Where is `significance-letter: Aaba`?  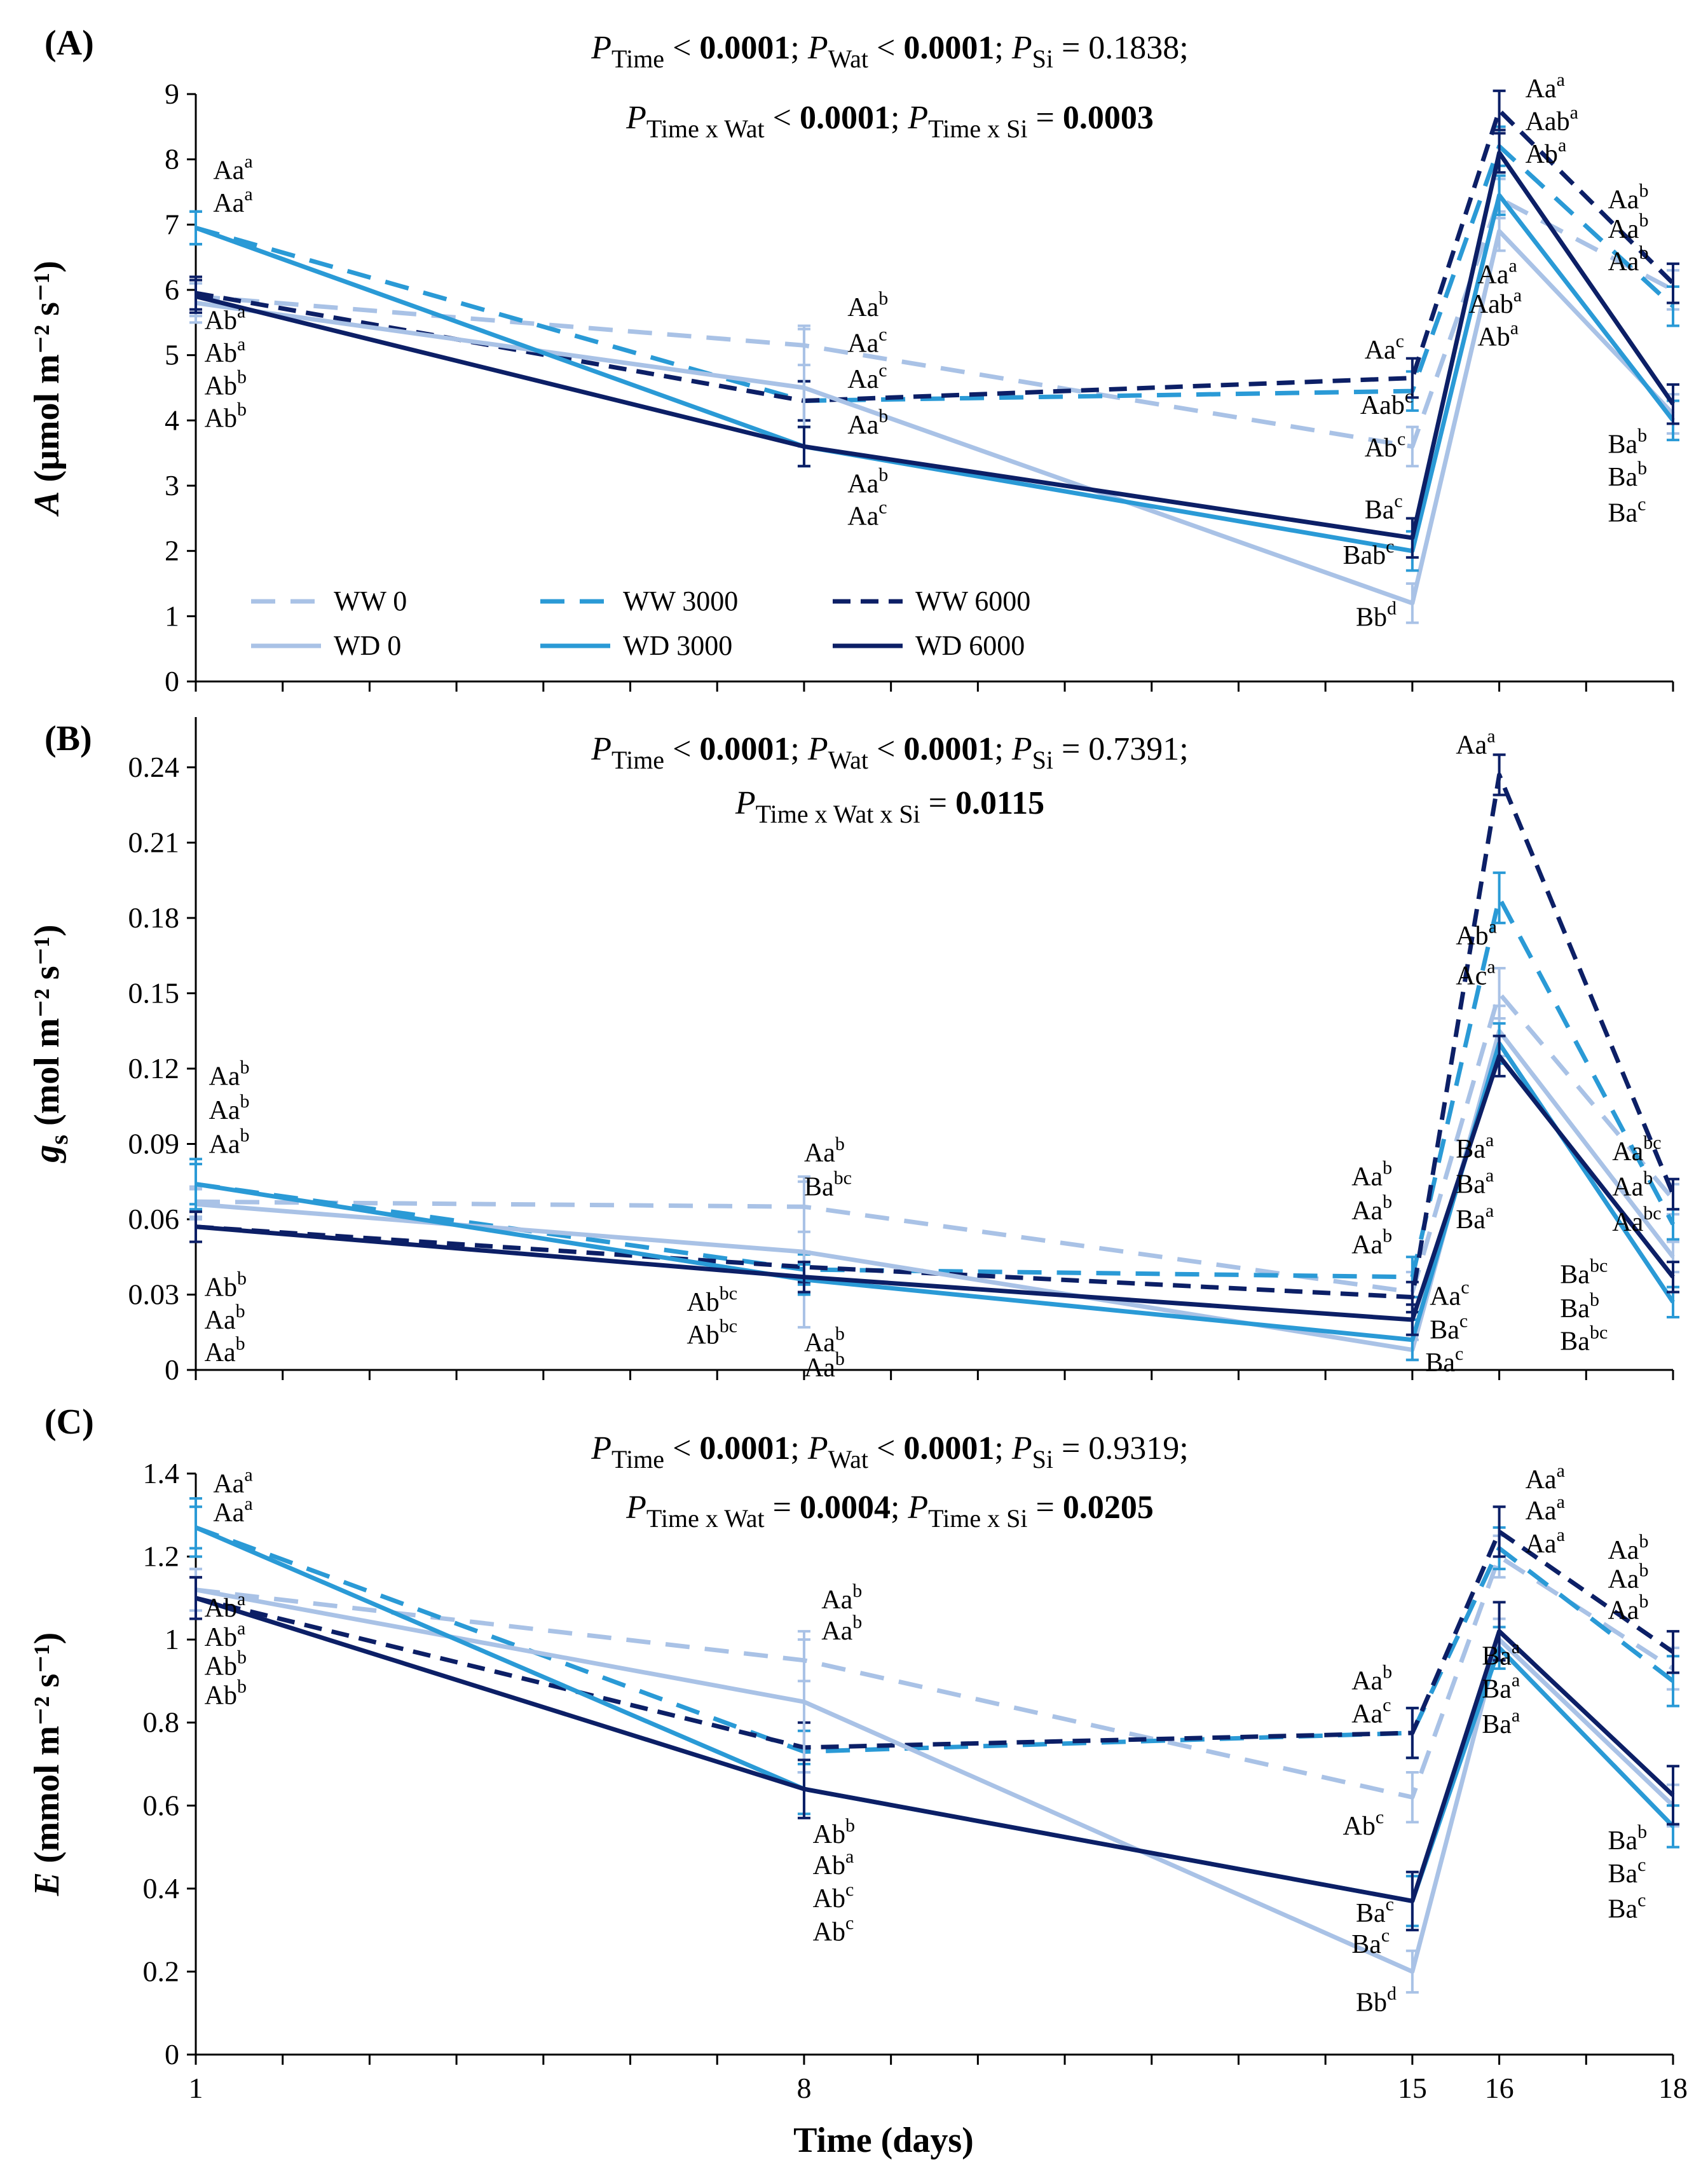
significance-letter: Aaba is located at coordinates (1495, 302).